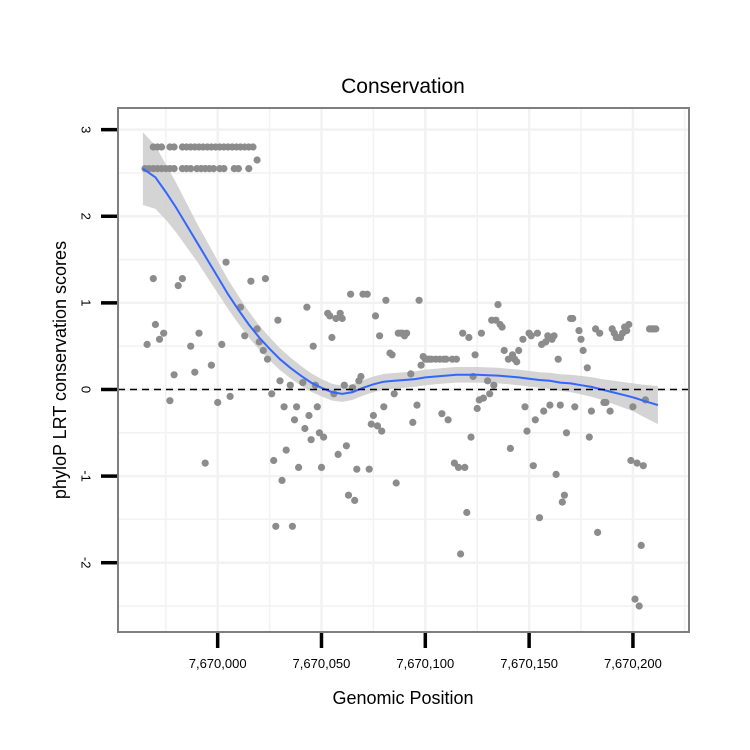  What do you see at coordinates (85, 563) in the screenshot?
I see `y-tick-label: -2` at bounding box center [85, 563].